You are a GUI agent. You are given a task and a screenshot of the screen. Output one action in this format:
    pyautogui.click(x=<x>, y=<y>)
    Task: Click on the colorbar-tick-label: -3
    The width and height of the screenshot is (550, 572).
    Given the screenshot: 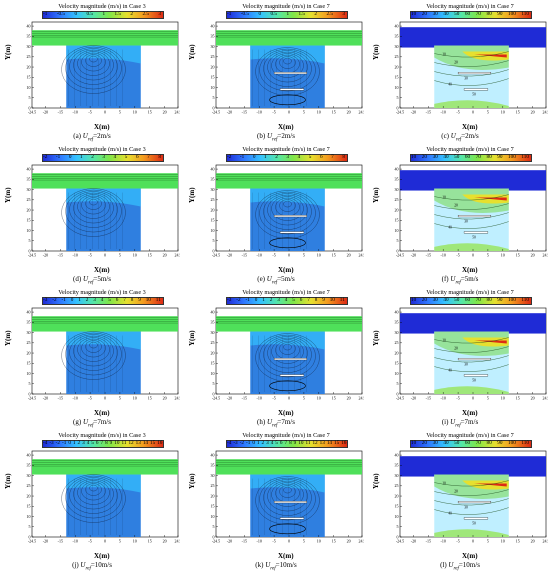 What is the action you would take?
    pyautogui.click(x=45, y=300)
    